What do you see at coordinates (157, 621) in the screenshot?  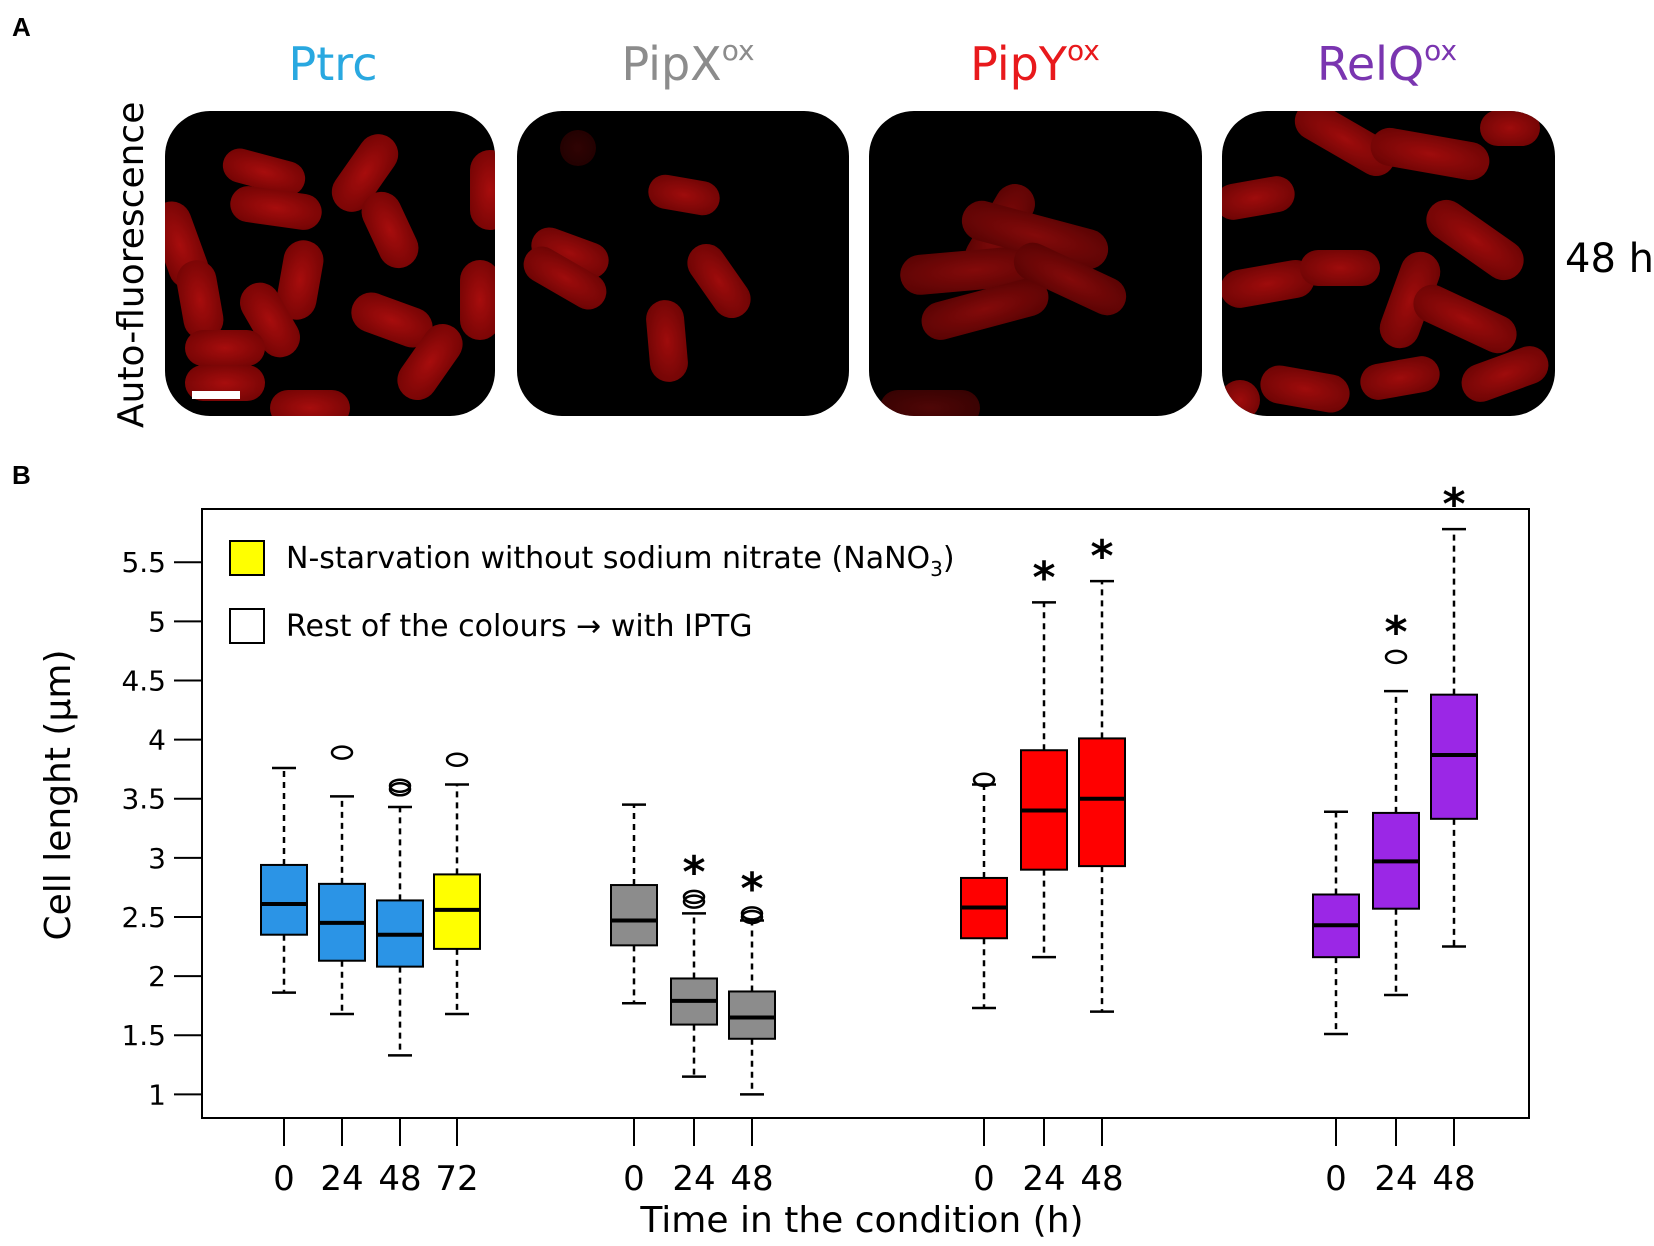 I see `y-tick-label: 5` at bounding box center [157, 621].